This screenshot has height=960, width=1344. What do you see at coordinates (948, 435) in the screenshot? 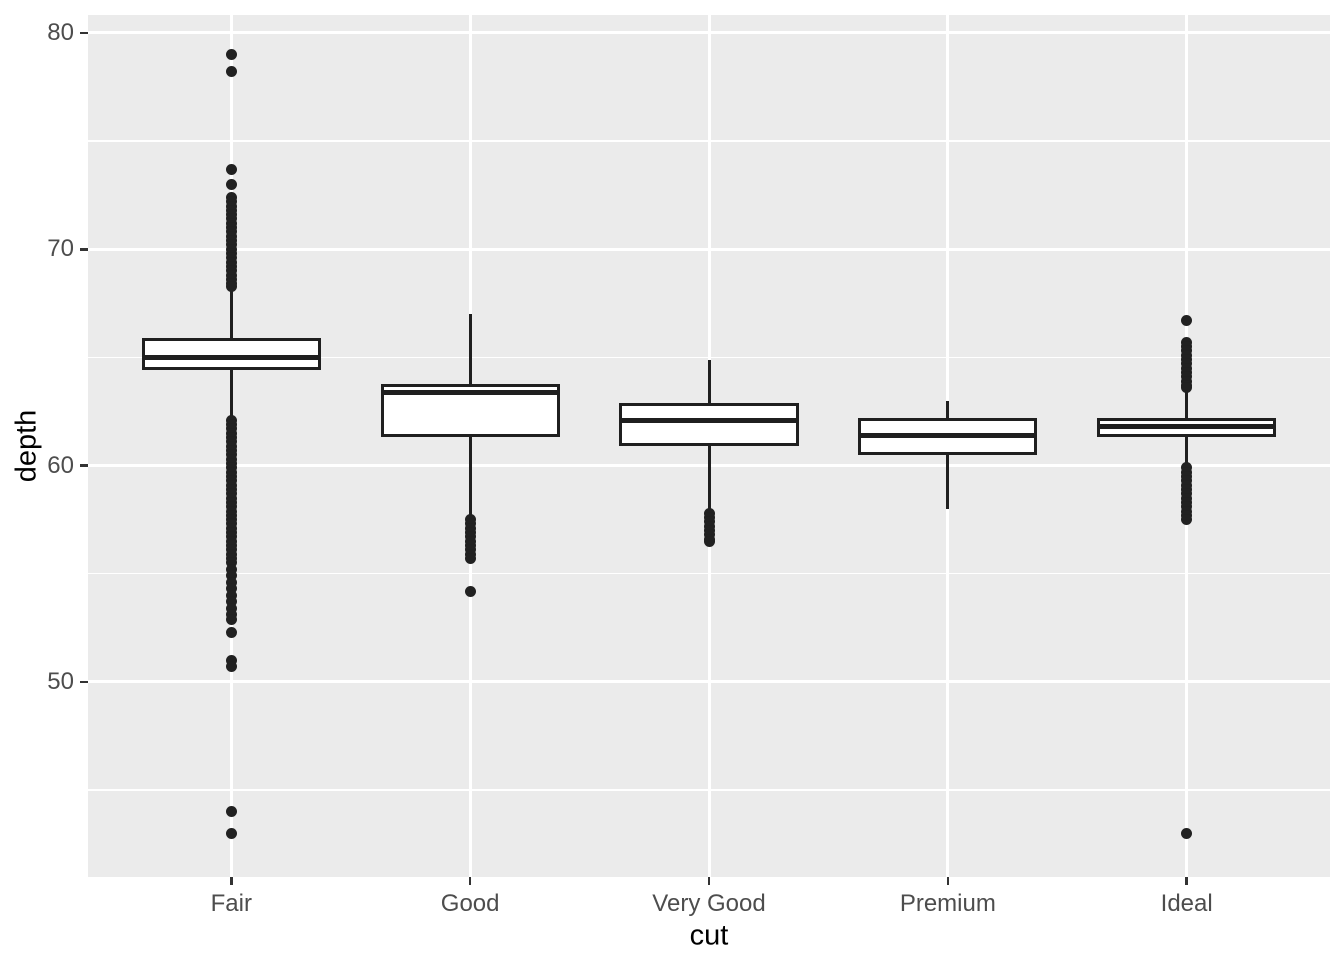
I see `median-line-premium` at bounding box center [948, 435].